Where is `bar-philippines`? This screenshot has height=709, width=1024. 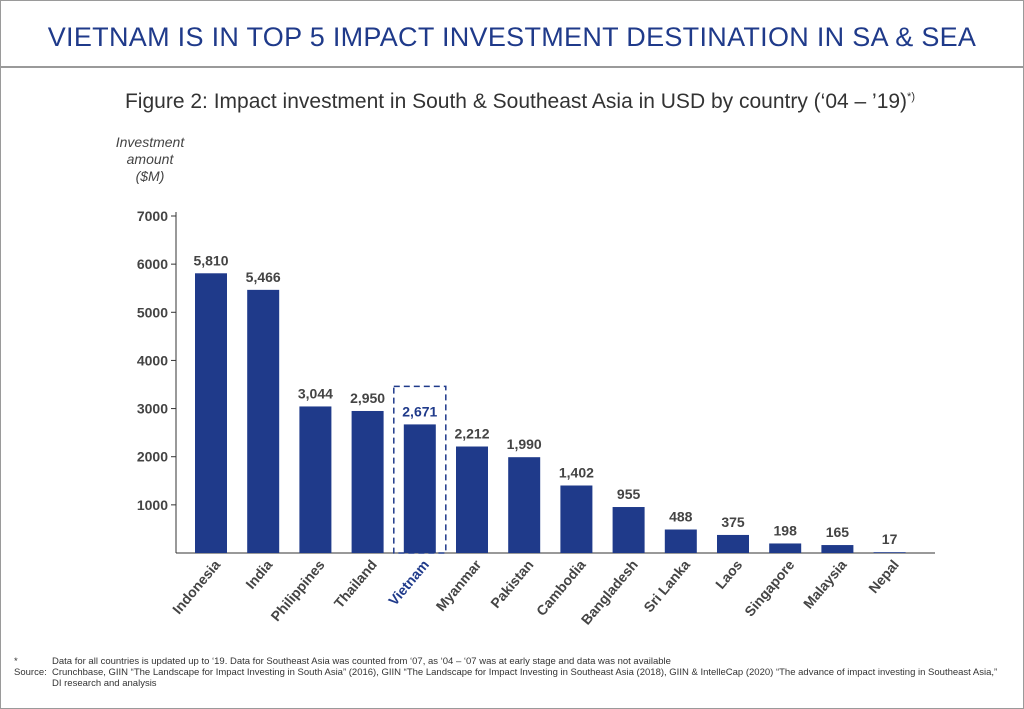
bar-philippines is located at coordinates (315, 479).